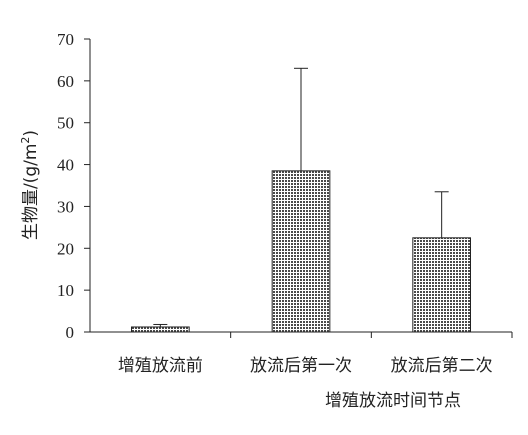 The height and width of the screenshot is (435, 528). I want to click on y-tick-label: 50, so click(65, 123).